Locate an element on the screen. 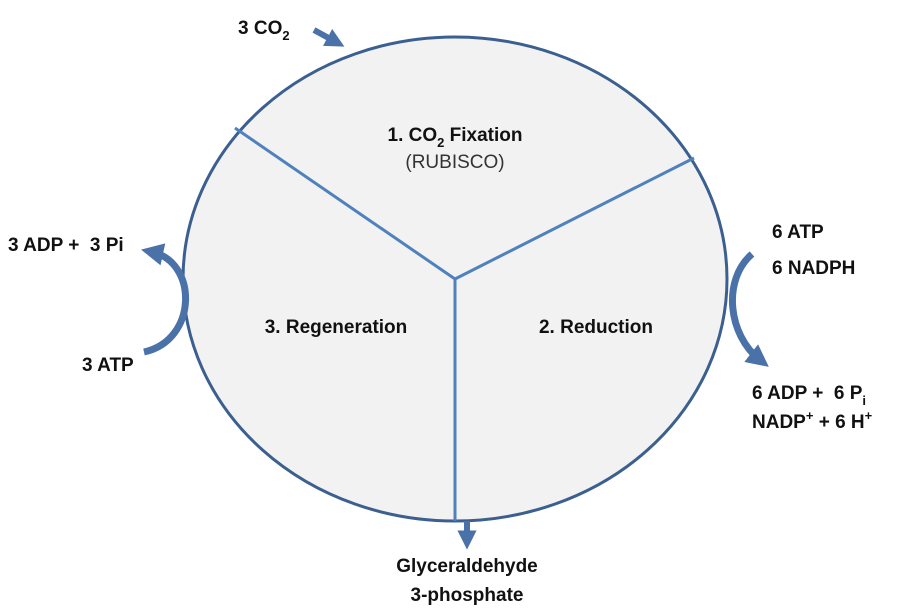  text-run: 6 ADP + 6 P is located at coordinates (807, 393).